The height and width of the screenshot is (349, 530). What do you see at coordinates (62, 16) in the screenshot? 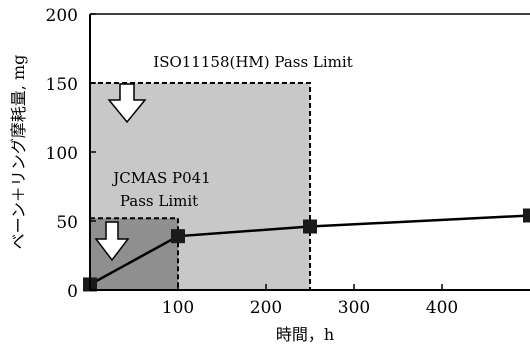
I see `y-tick-label-200: 200` at bounding box center [62, 16].